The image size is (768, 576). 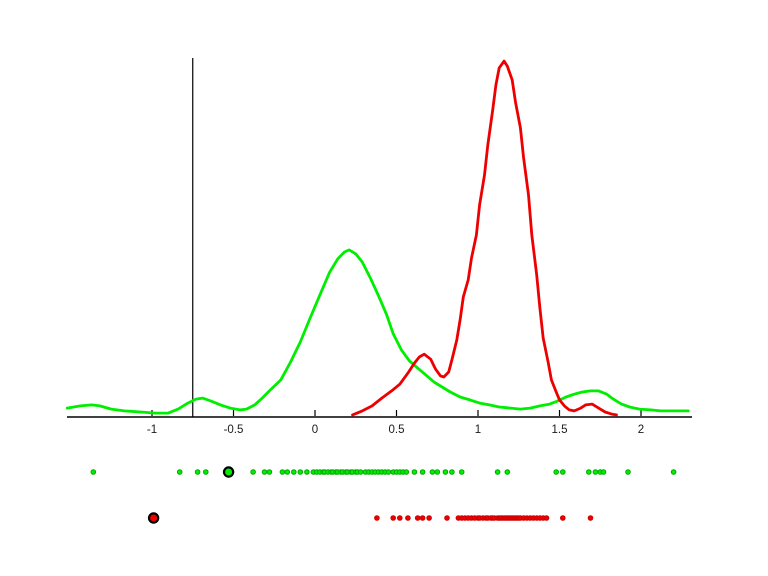 I want to click on x-tick-label: 1.5, so click(x=560, y=430).